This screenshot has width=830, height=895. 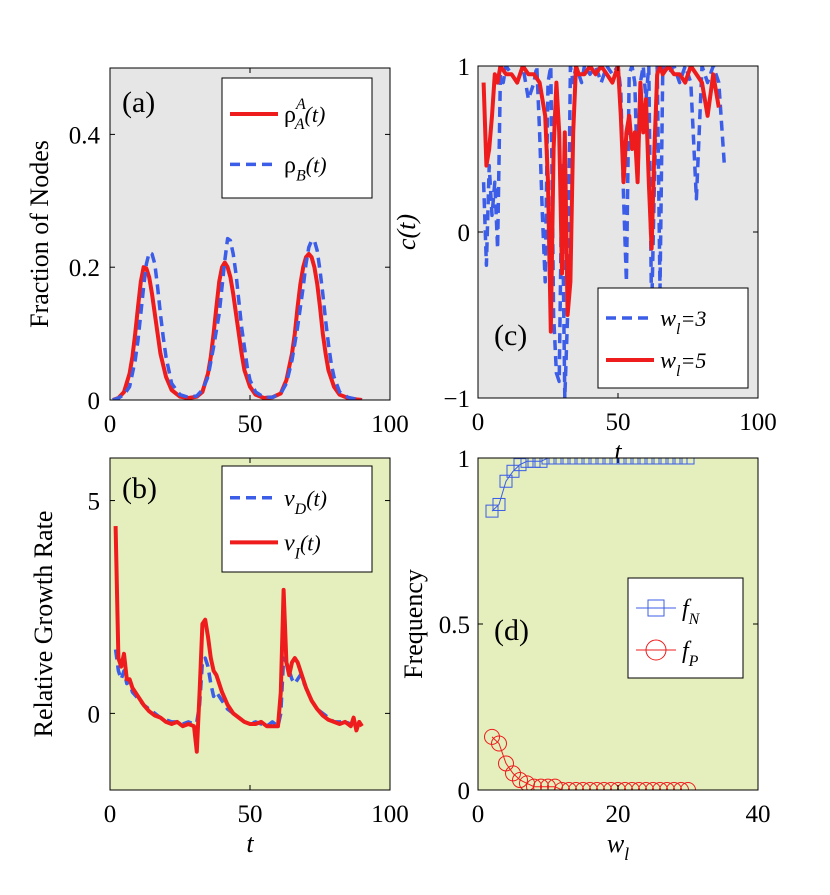 I want to click on x-tick-label: 20, so click(x=618, y=814).